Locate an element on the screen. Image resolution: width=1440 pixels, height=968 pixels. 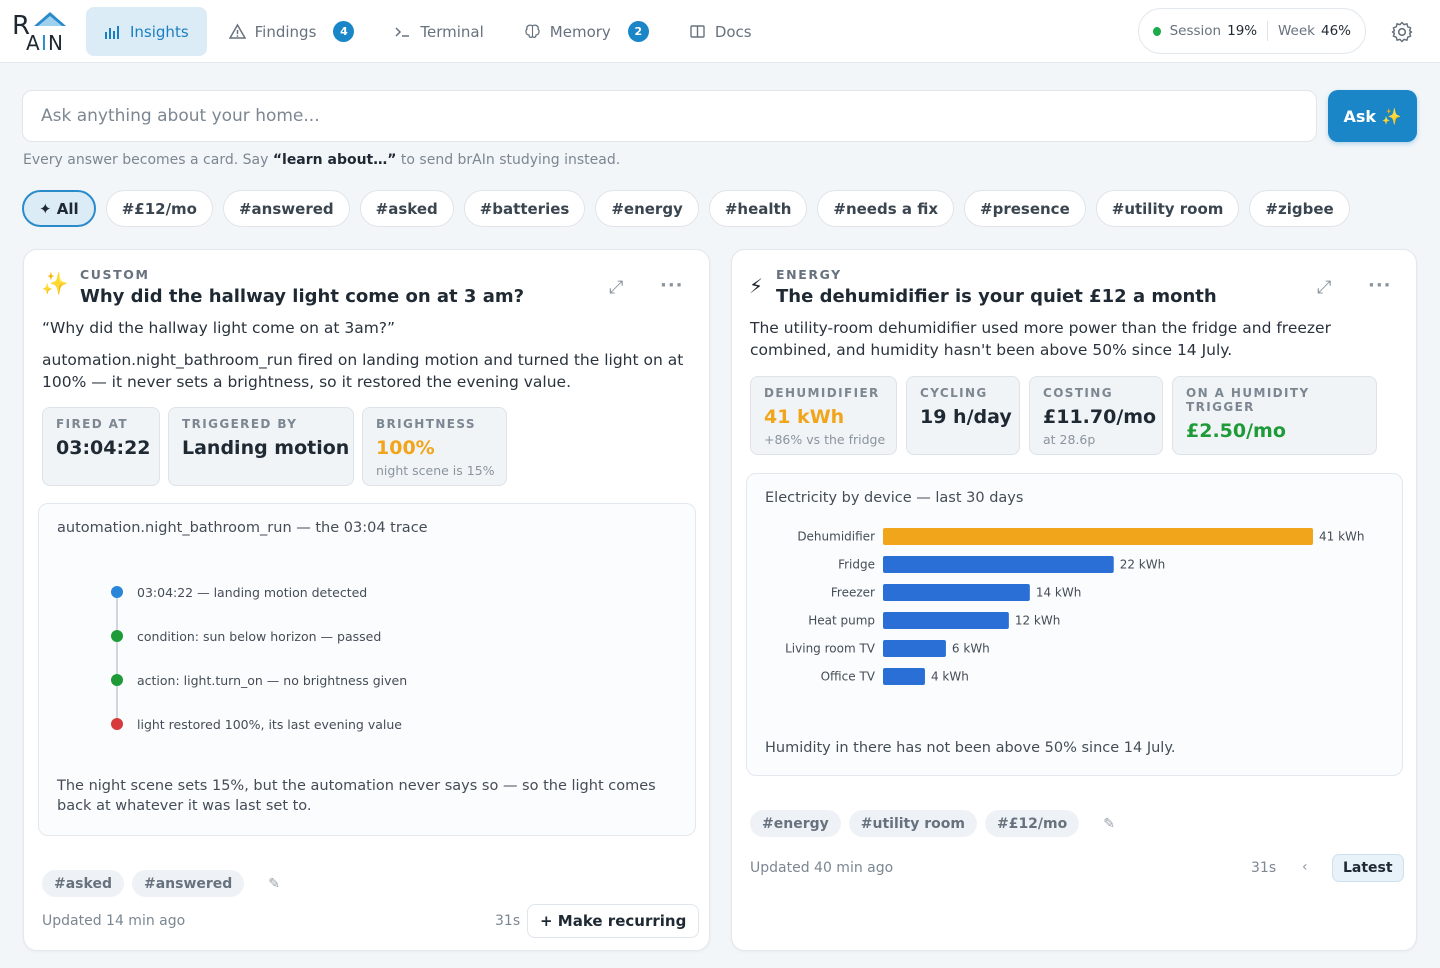
nav-docs: Docs is located at coordinates (720, 31).